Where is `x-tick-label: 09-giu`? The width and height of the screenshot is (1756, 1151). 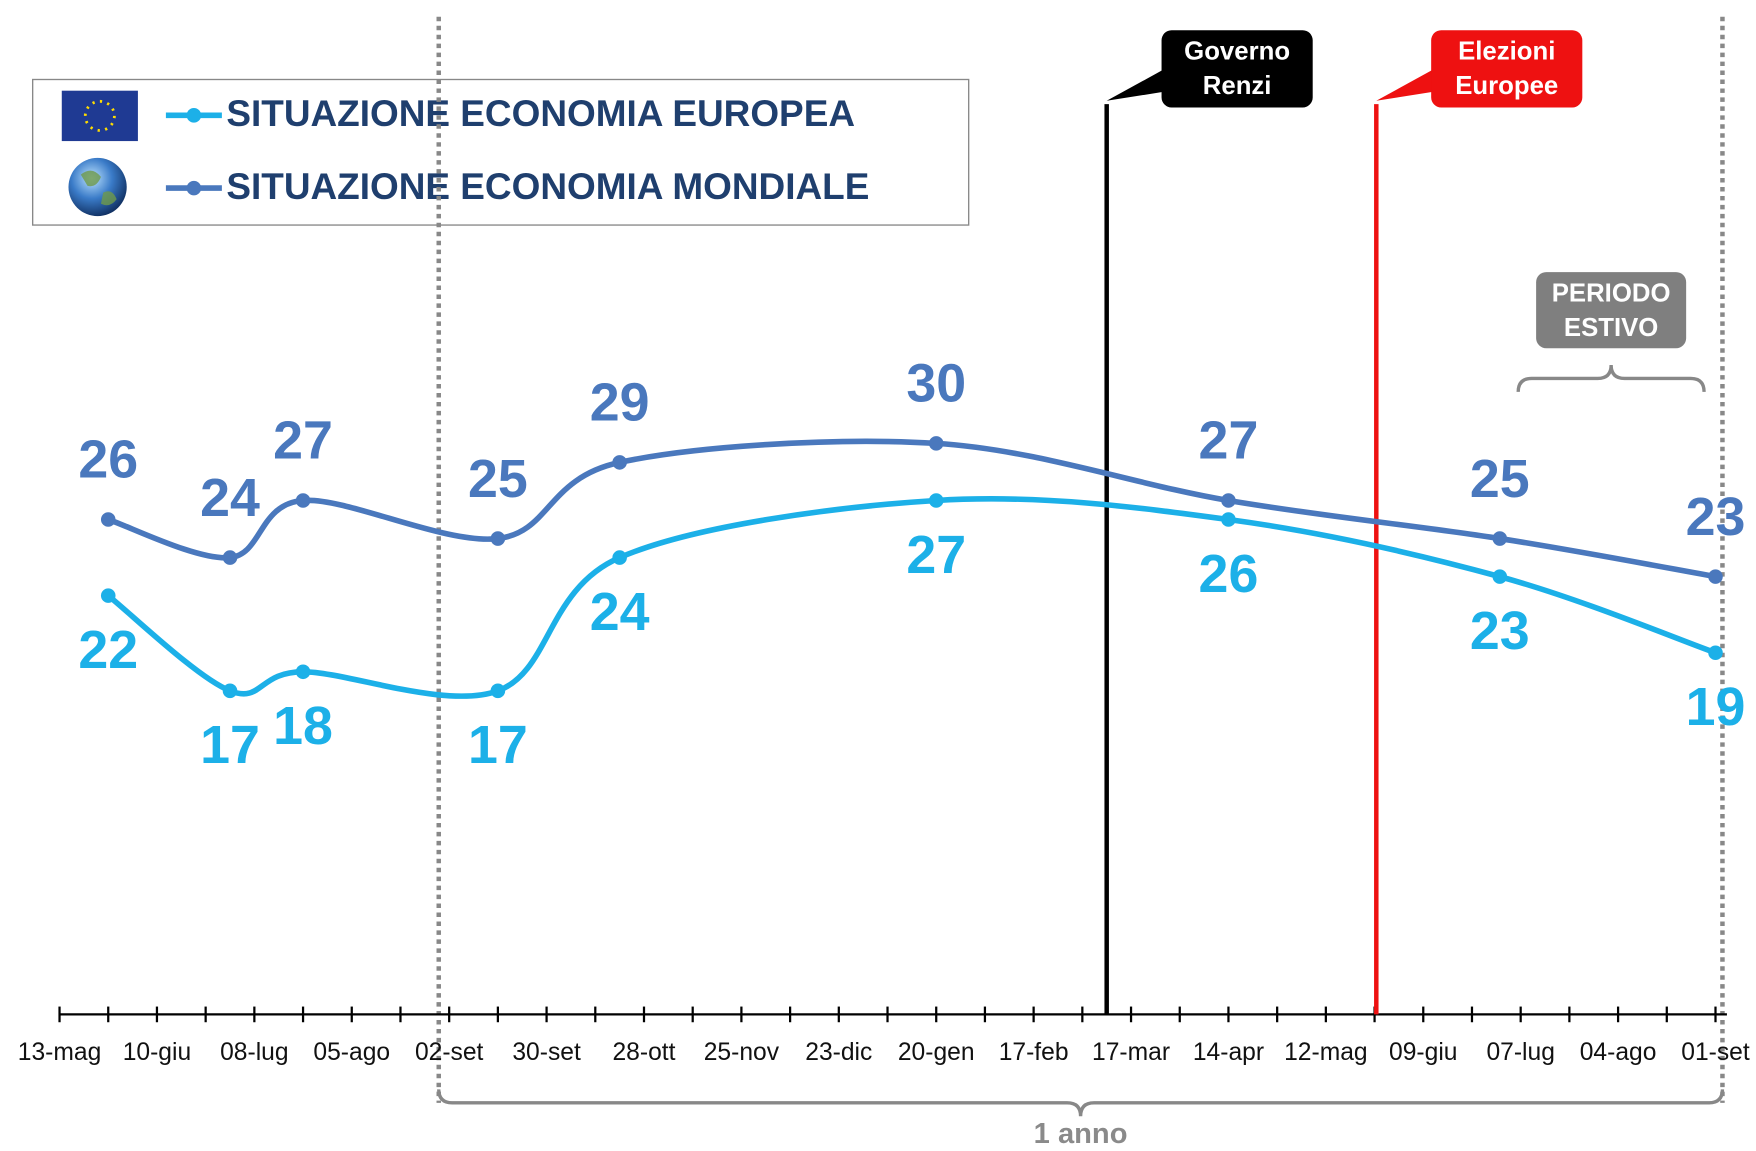 x-tick-label: 09-giu is located at coordinates (1423, 1052).